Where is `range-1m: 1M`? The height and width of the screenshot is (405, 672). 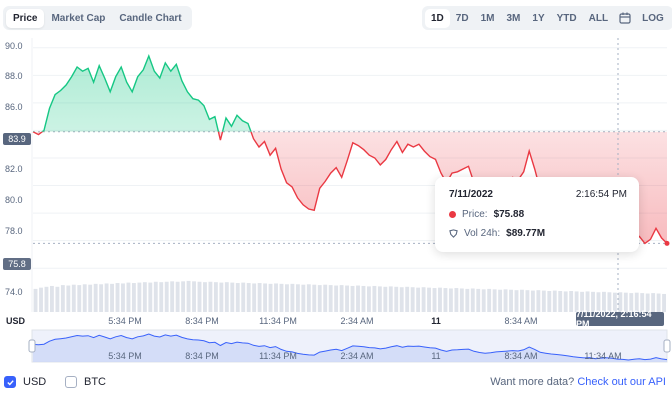
range-1m: 1M is located at coordinates (487, 18).